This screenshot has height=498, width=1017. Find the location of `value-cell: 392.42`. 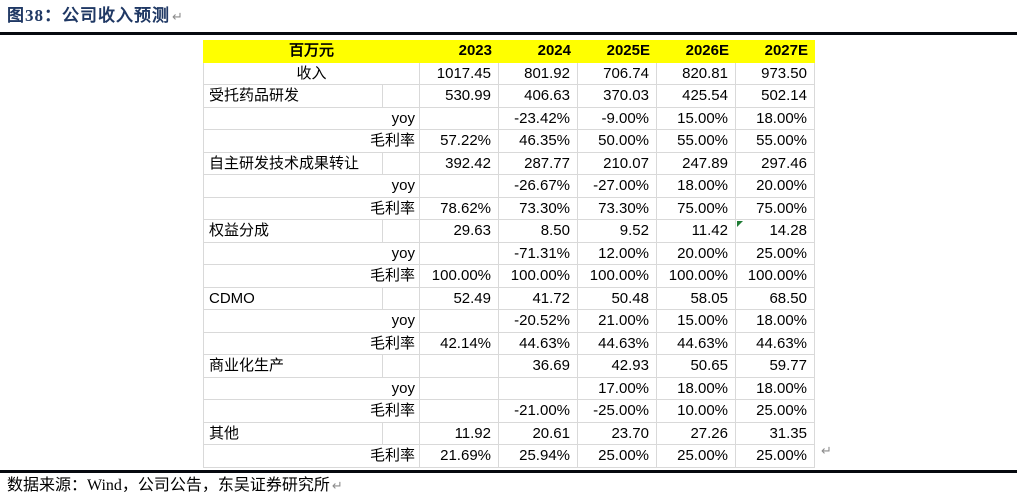

value-cell: 392.42 is located at coordinates (459, 163).